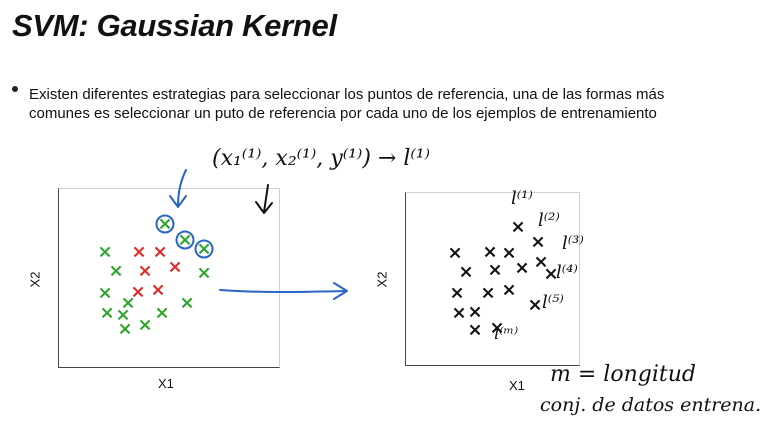  Describe the element at coordinates (567, 272) in the screenshot. I see `landmark-label-4: l⁽⁴⁾` at that location.